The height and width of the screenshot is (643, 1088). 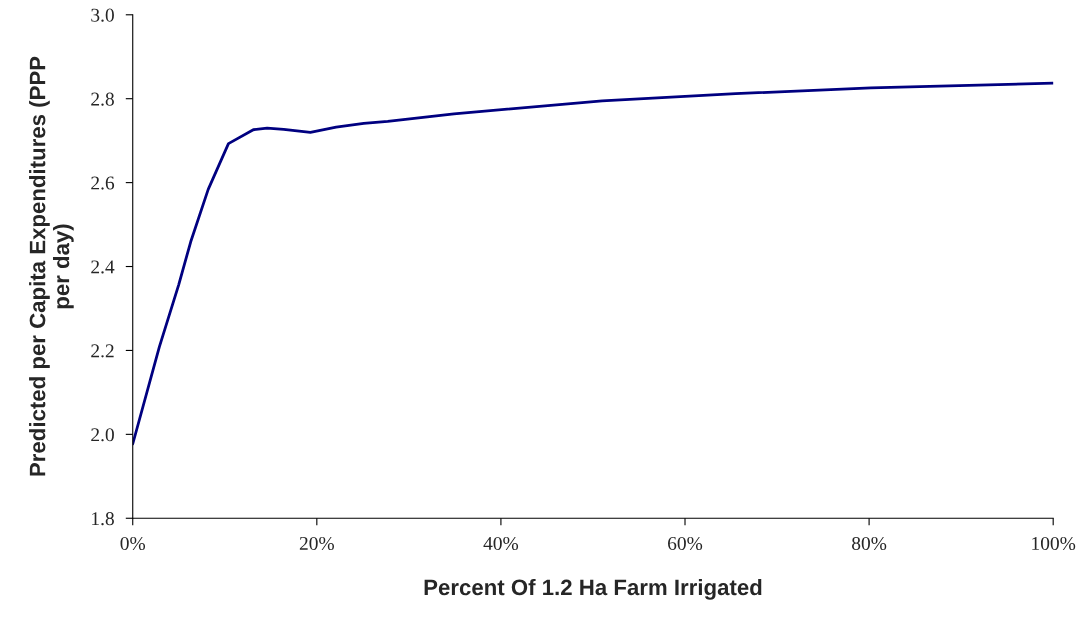 What do you see at coordinates (316, 543) in the screenshot?
I see `x-tick-label: 20%` at bounding box center [316, 543].